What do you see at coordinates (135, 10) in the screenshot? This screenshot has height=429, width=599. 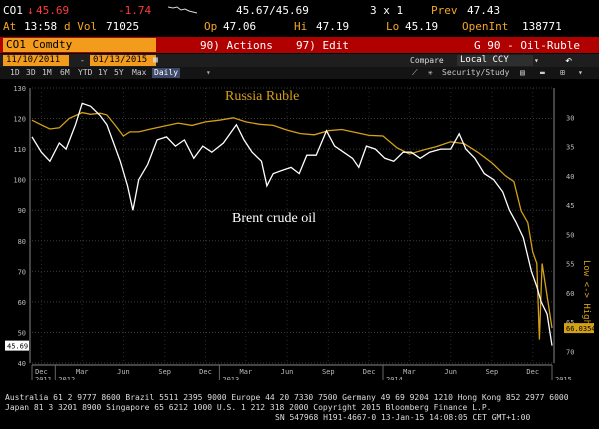 I see `price-change: -1.74` at bounding box center [135, 10].